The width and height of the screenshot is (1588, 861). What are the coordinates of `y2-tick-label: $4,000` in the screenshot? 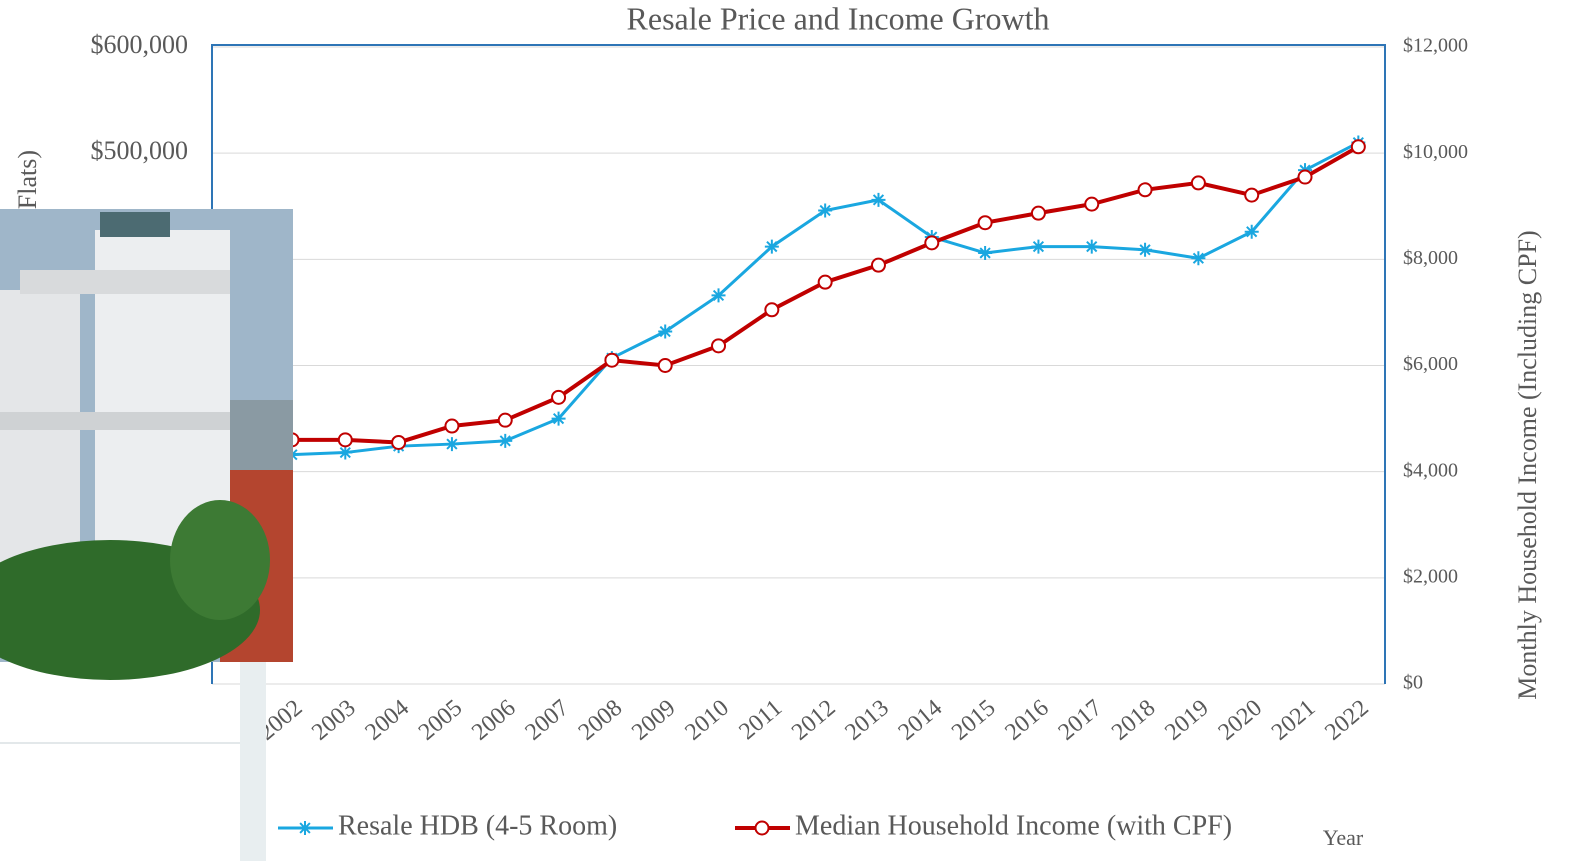 It's located at (1430, 470).